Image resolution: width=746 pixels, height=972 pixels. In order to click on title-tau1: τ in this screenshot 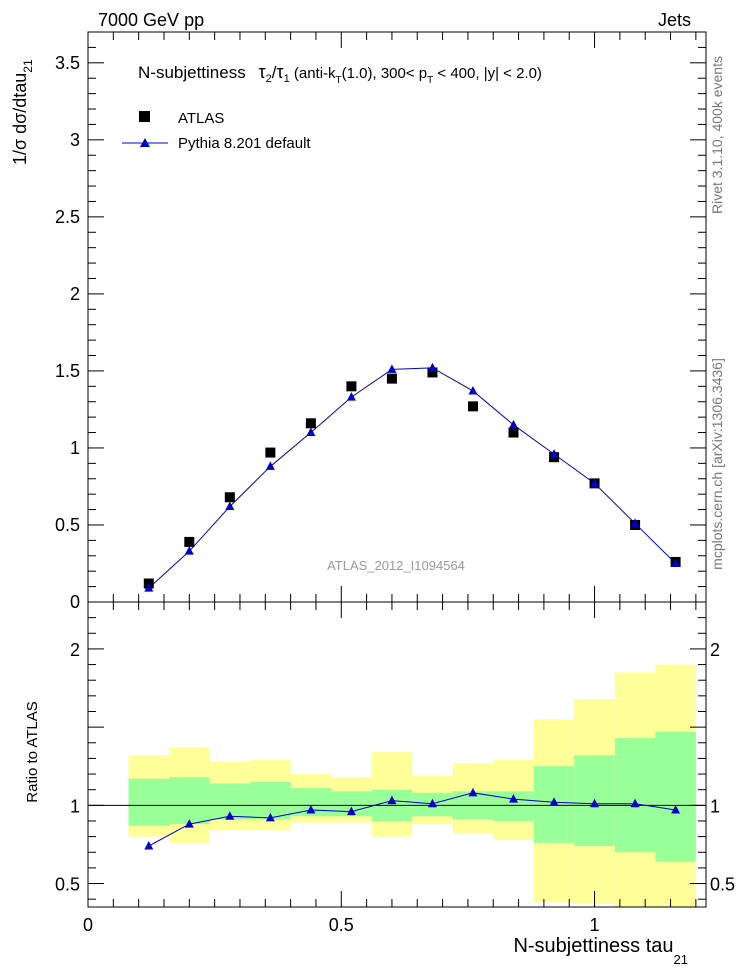, I will do `click(279, 72)`.